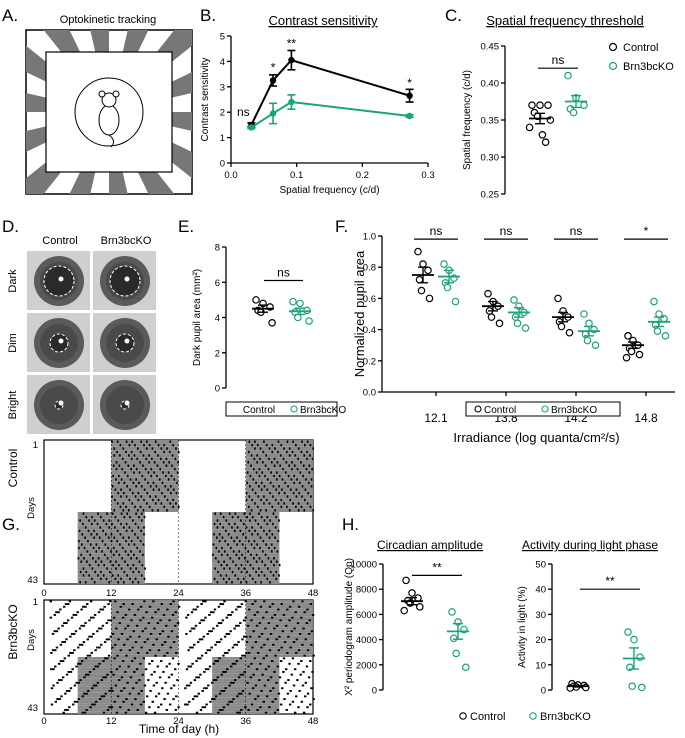 The image size is (685, 738). What do you see at coordinates (646, 231) in the screenshot?
I see `f-3-sig-label: *` at bounding box center [646, 231].